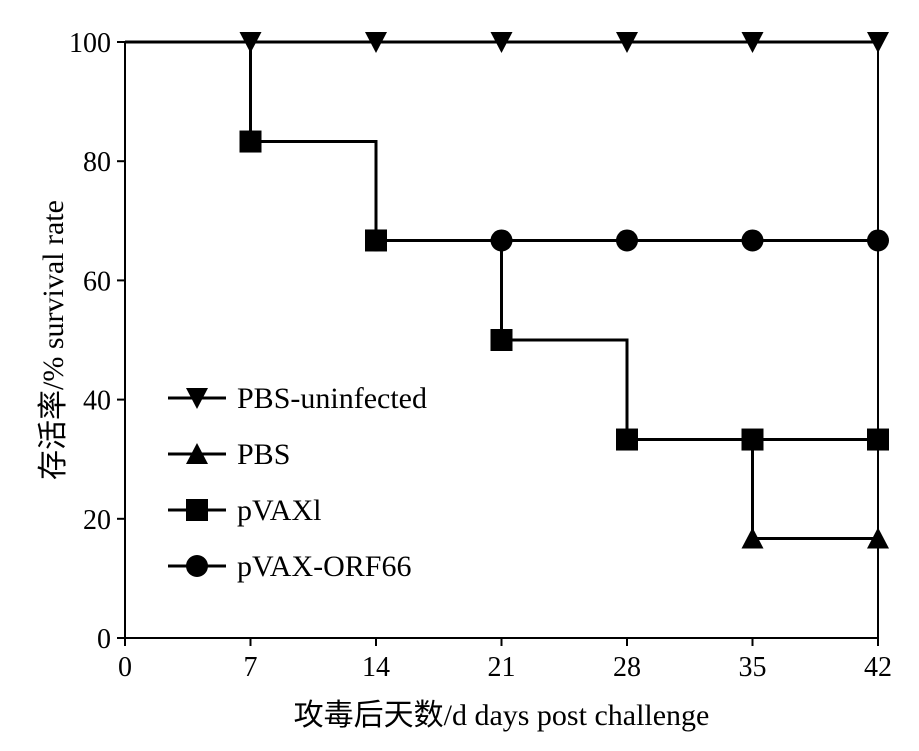  Describe the element at coordinates (197, 566) in the screenshot. I see `legend-marker-circle` at that location.